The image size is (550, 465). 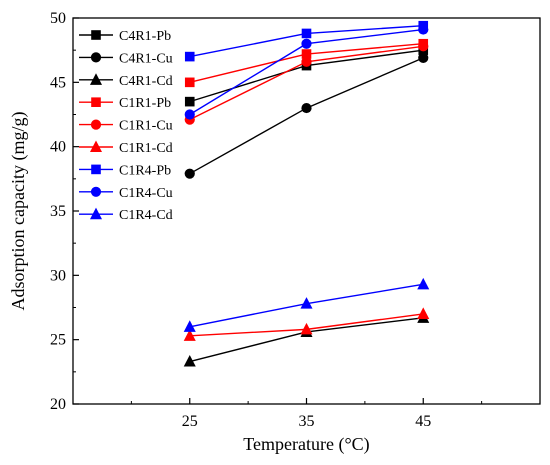 I want to click on legend-label: C1R1-Pb, so click(x=145, y=103).